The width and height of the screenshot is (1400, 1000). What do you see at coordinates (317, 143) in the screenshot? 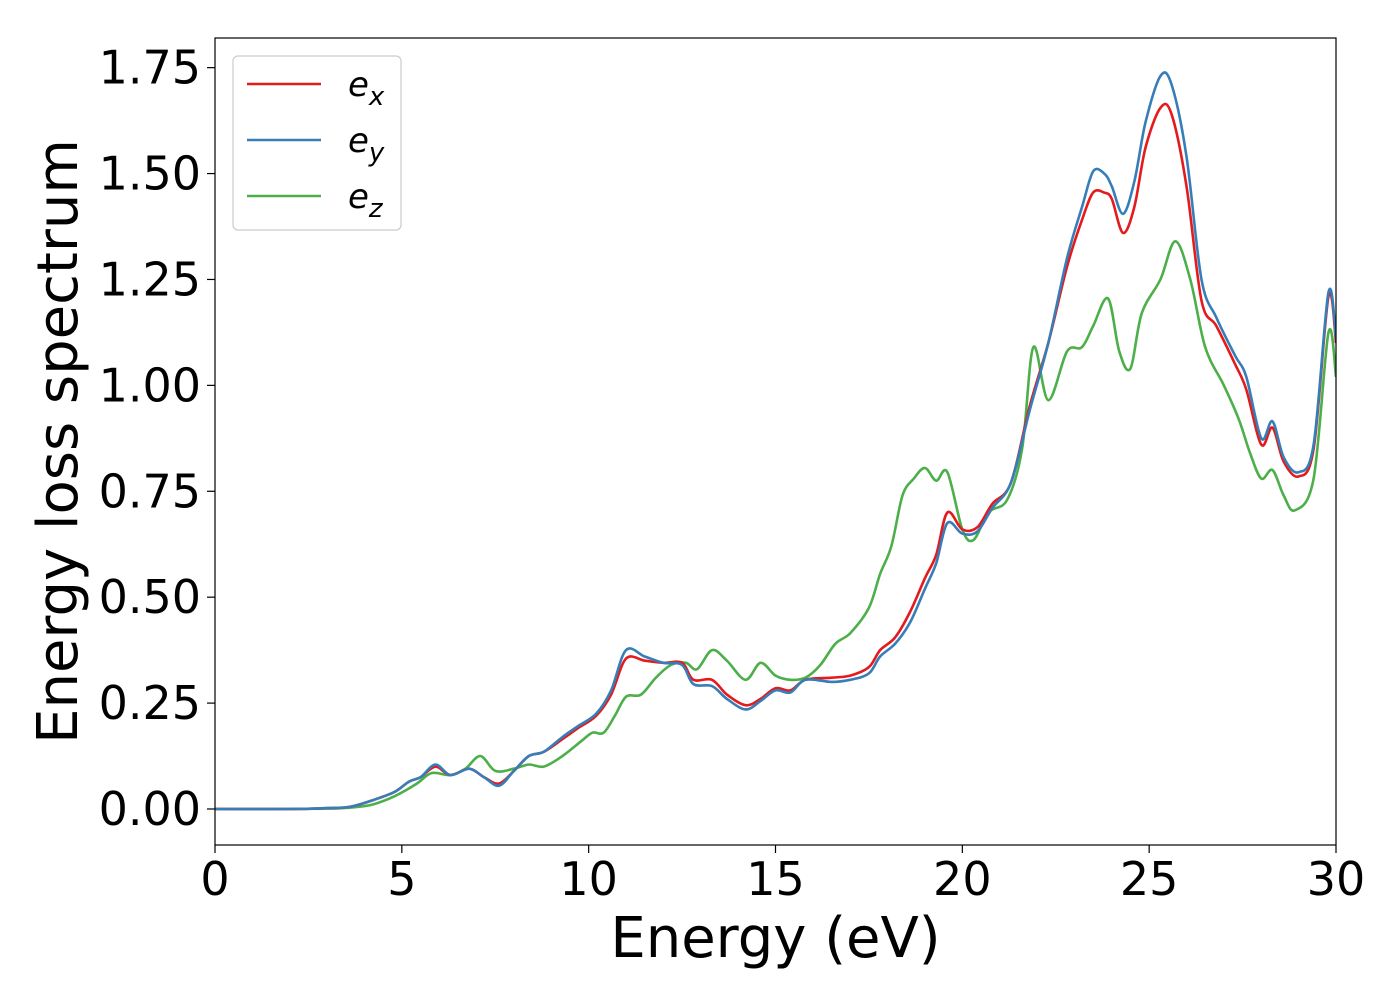
I see `legend-box` at bounding box center [317, 143].